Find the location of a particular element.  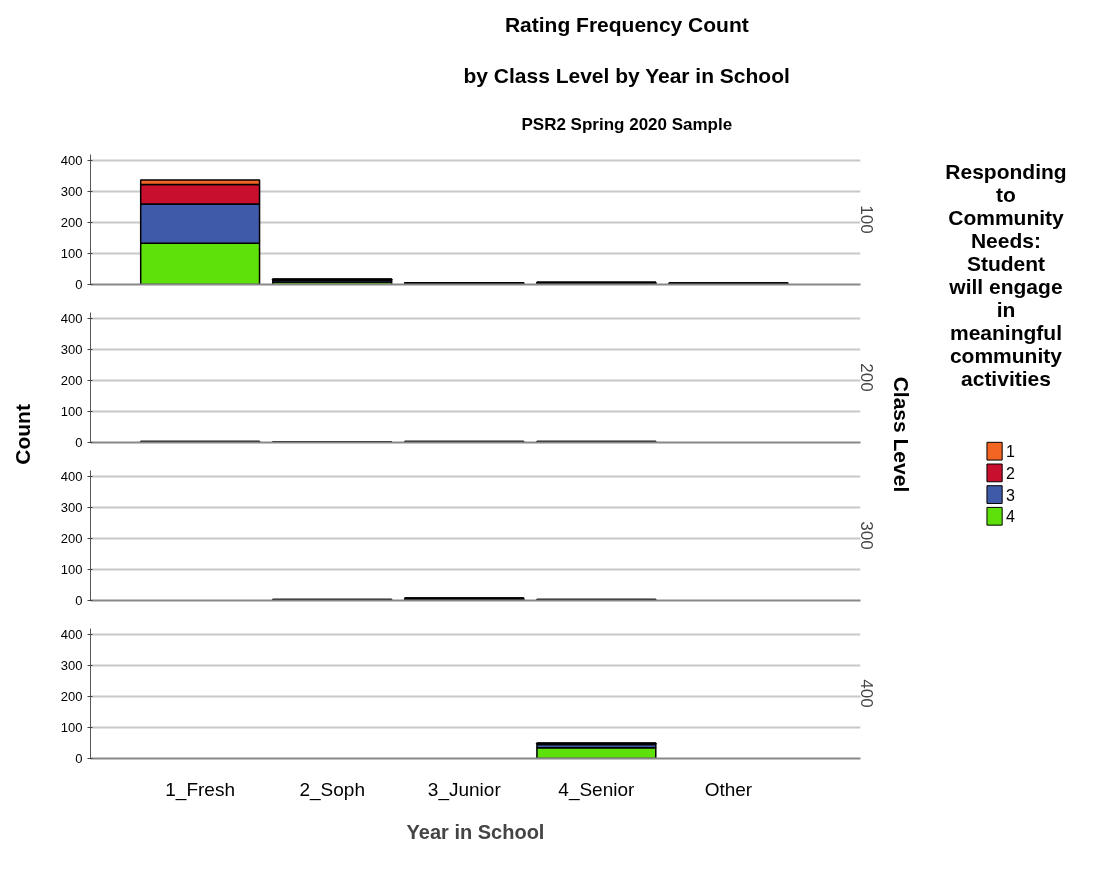

legend-label: 3 is located at coordinates (1010, 495).